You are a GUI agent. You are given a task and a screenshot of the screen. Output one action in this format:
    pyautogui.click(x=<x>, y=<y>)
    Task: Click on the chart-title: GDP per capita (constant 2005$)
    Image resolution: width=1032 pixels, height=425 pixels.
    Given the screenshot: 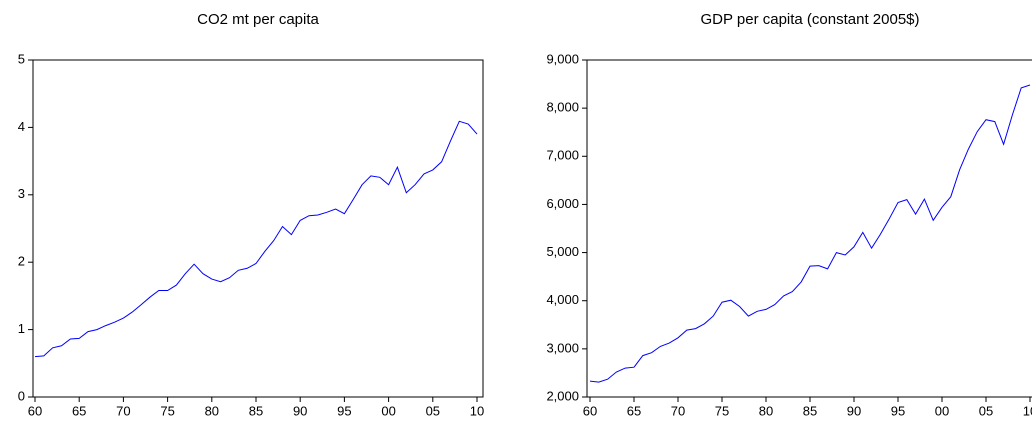 What is the action you would take?
    pyautogui.click(x=809, y=19)
    